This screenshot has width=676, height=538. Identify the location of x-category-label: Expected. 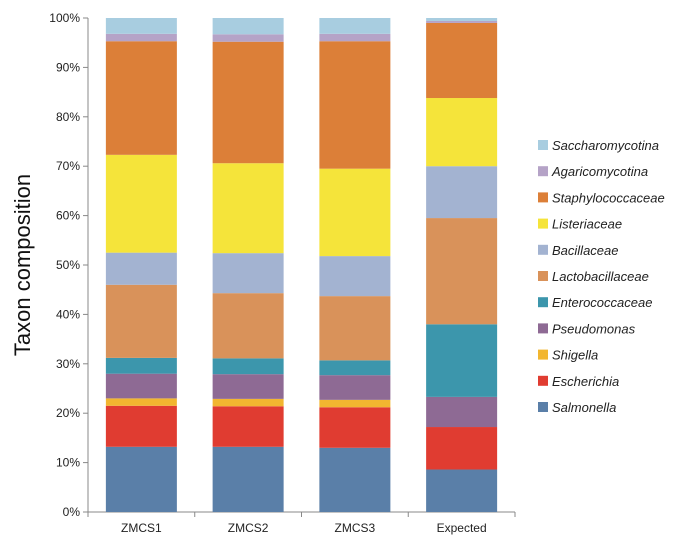
(462, 528).